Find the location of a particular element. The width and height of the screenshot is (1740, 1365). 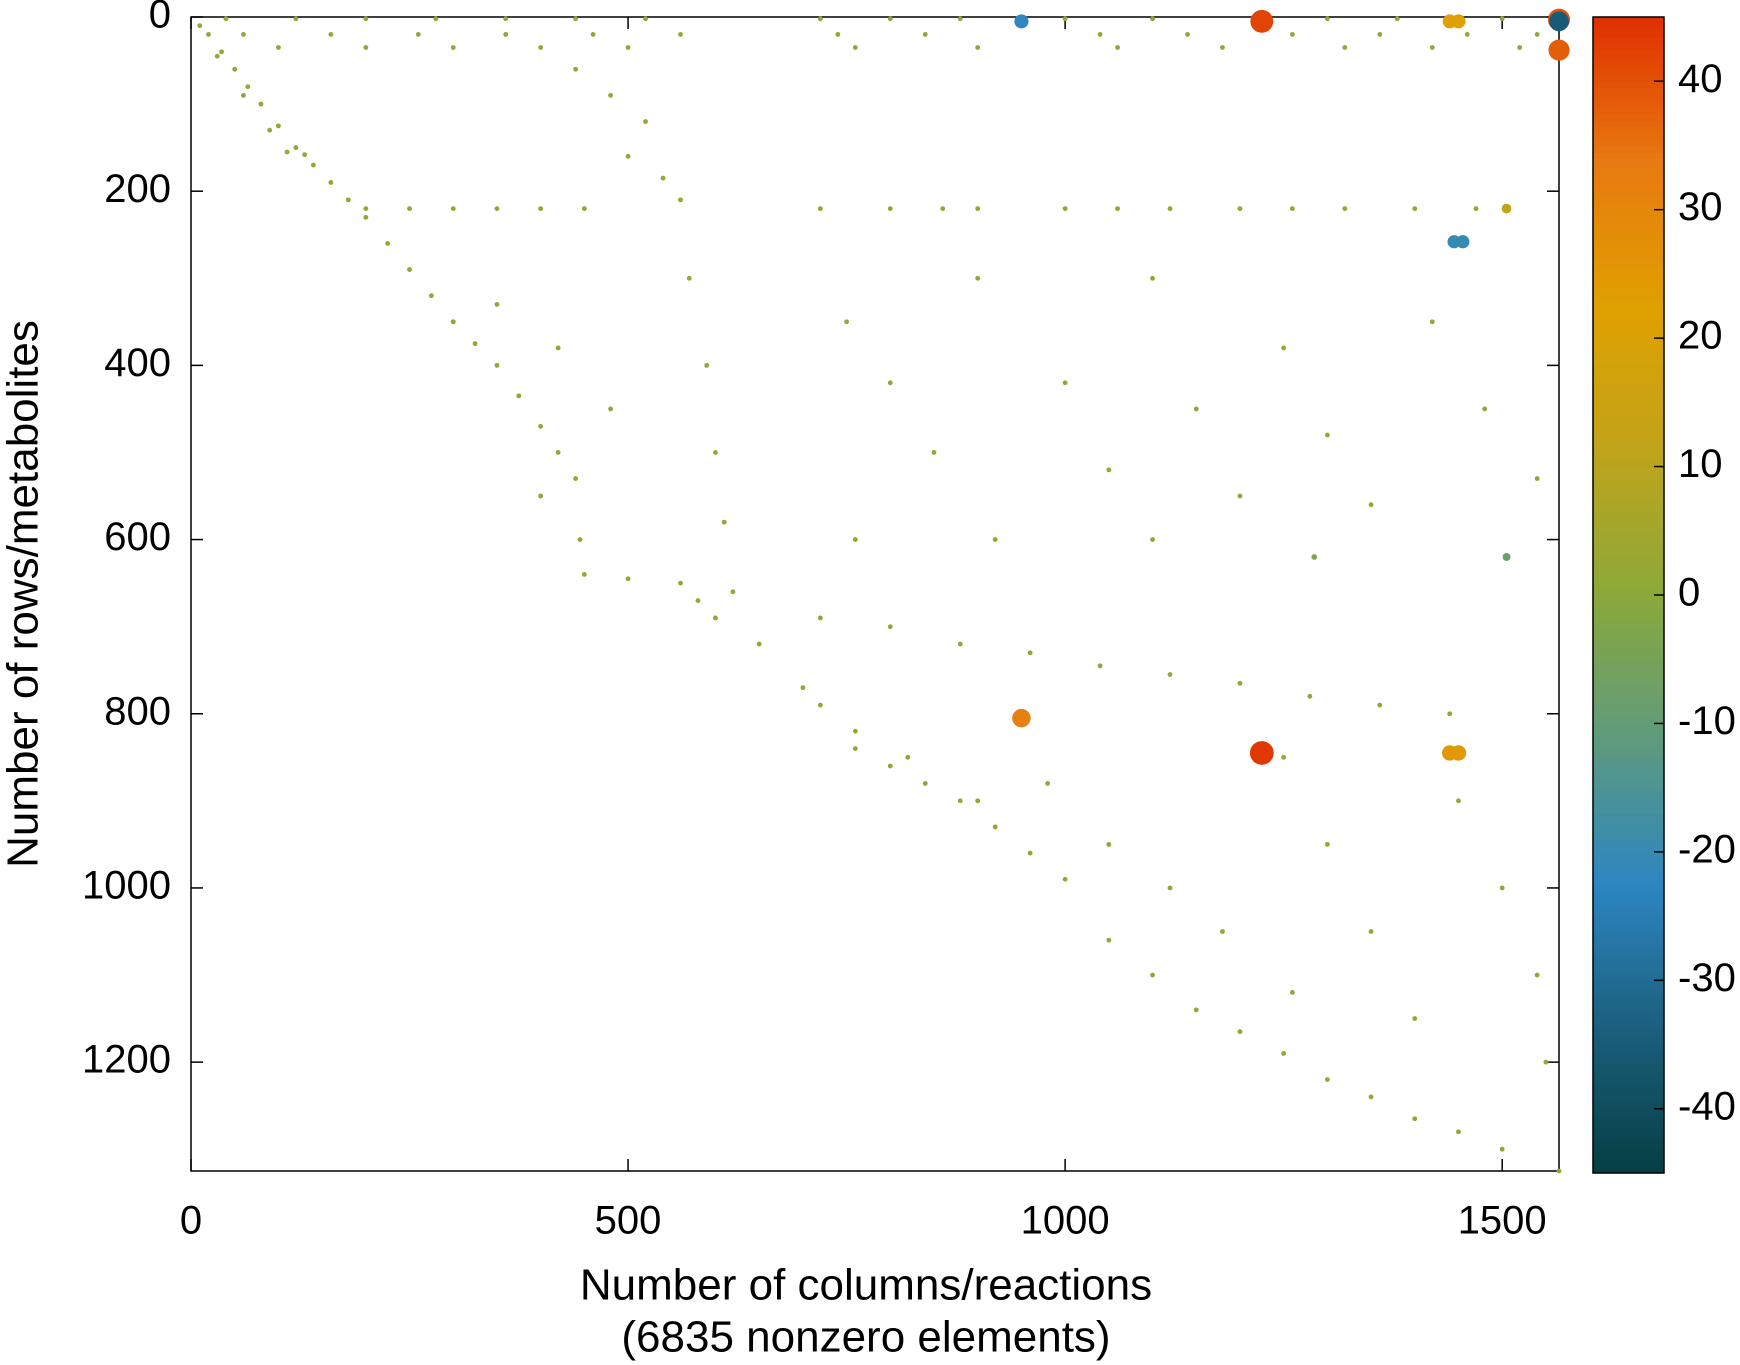

x-axis-label: (6835 nonzero elements) is located at coordinates (865, 1337).